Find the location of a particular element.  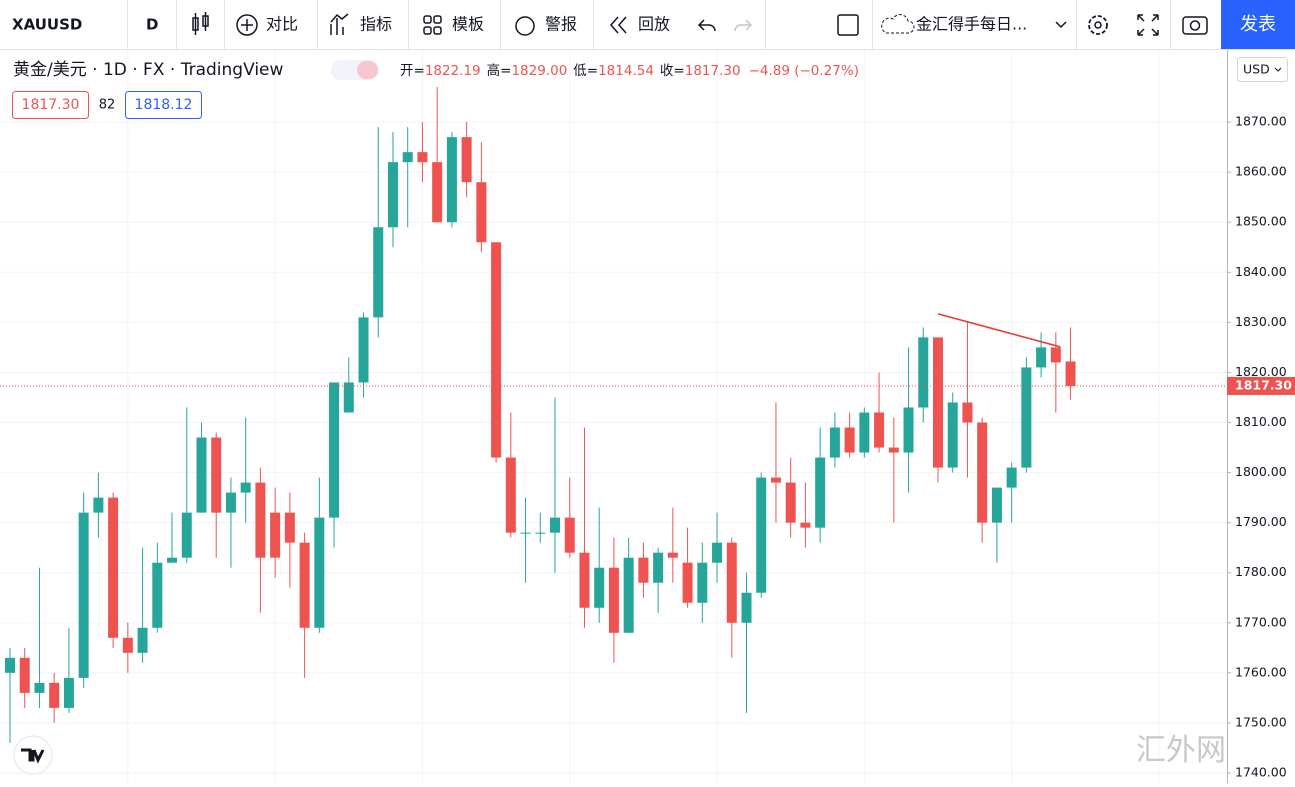

cloud-icon is located at coordinates (898, 24).